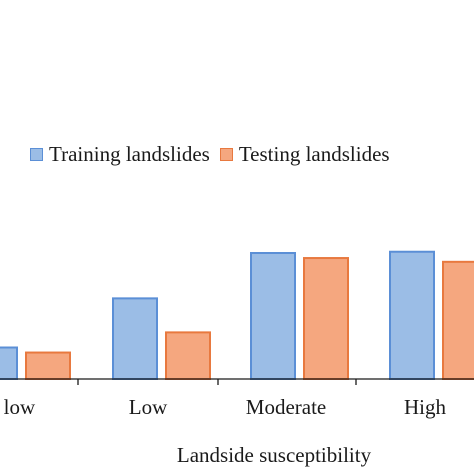 The image size is (474, 474). What do you see at coordinates (36, 154) in the screenshot?
I see `legend-swatch-training` at bounding box center [36, 154].